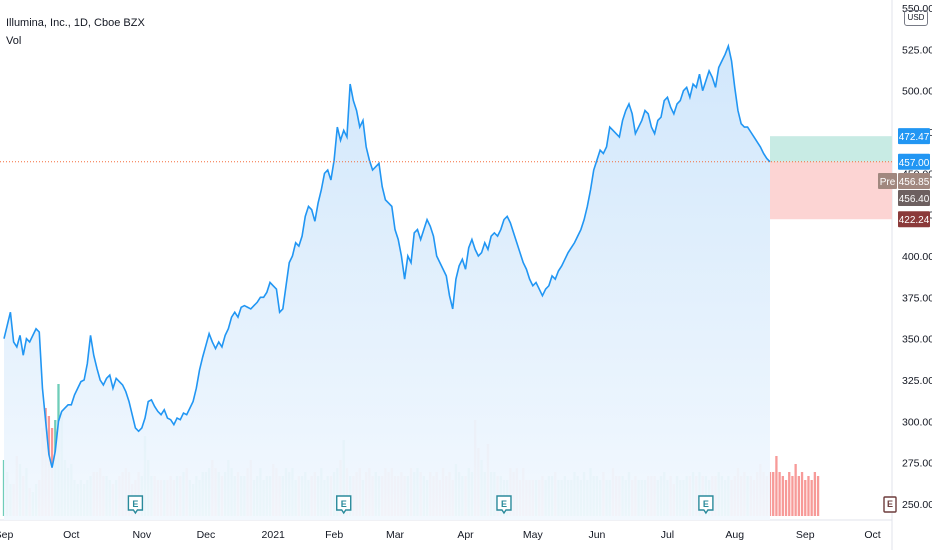 The width and height of the screenshot is (932, 550). What do you see at coordinates (274, 535) in the screenshot?
I see `x-tick-label: 2021` at bounding box center [274, 535].